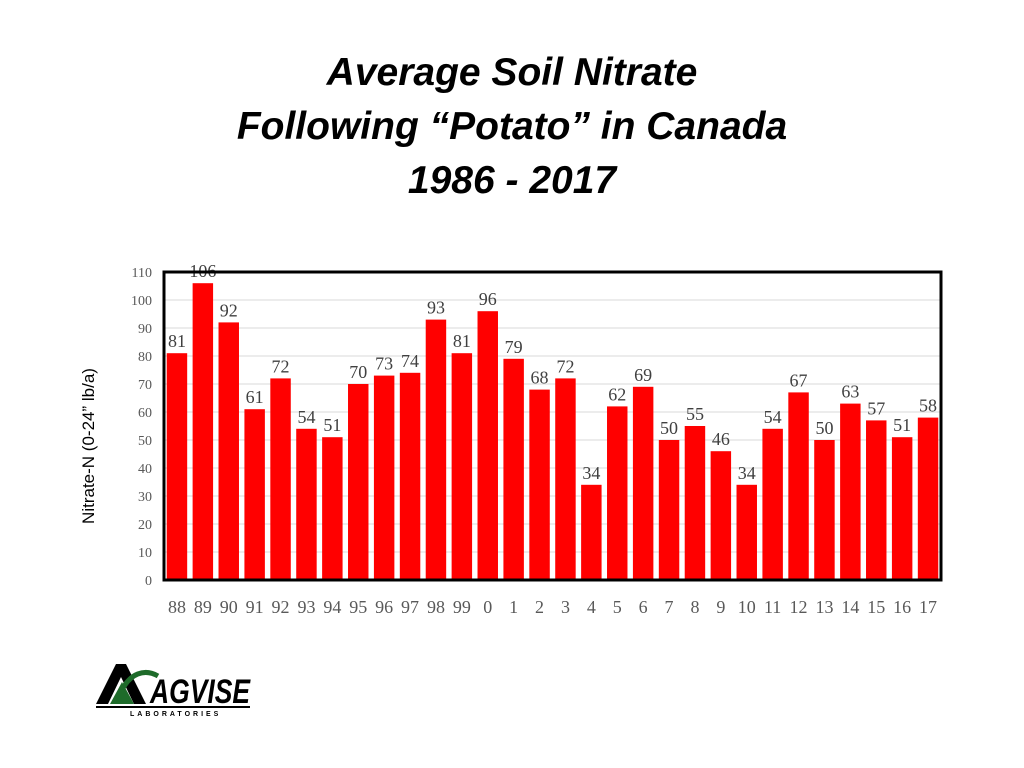 This screenshot has width=1024, height=768. What do you see at coordinates (229, 310) in the screenshot?
I see `data-label: 92` at bounding box center [229, 310].